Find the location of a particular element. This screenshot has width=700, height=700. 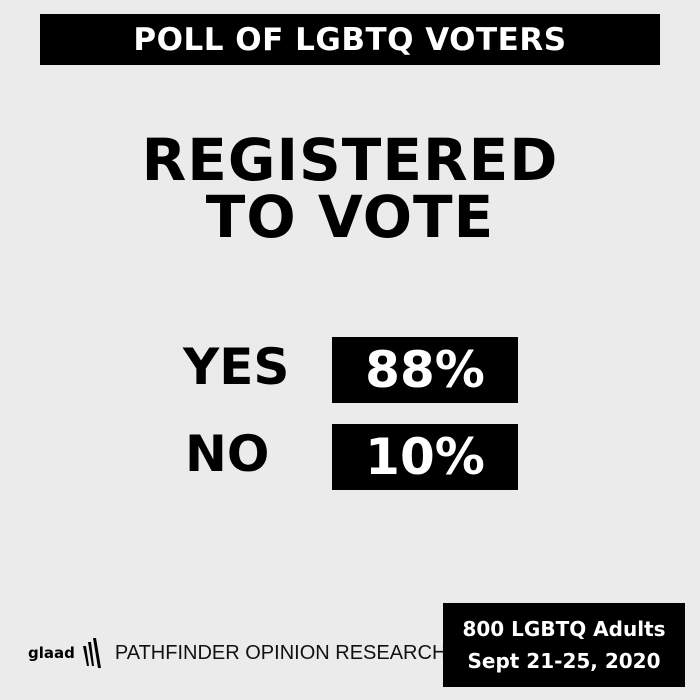

footer-logos: glaad PATHFINDER OPINION RESEARCH is located at coordinates (237, 653).